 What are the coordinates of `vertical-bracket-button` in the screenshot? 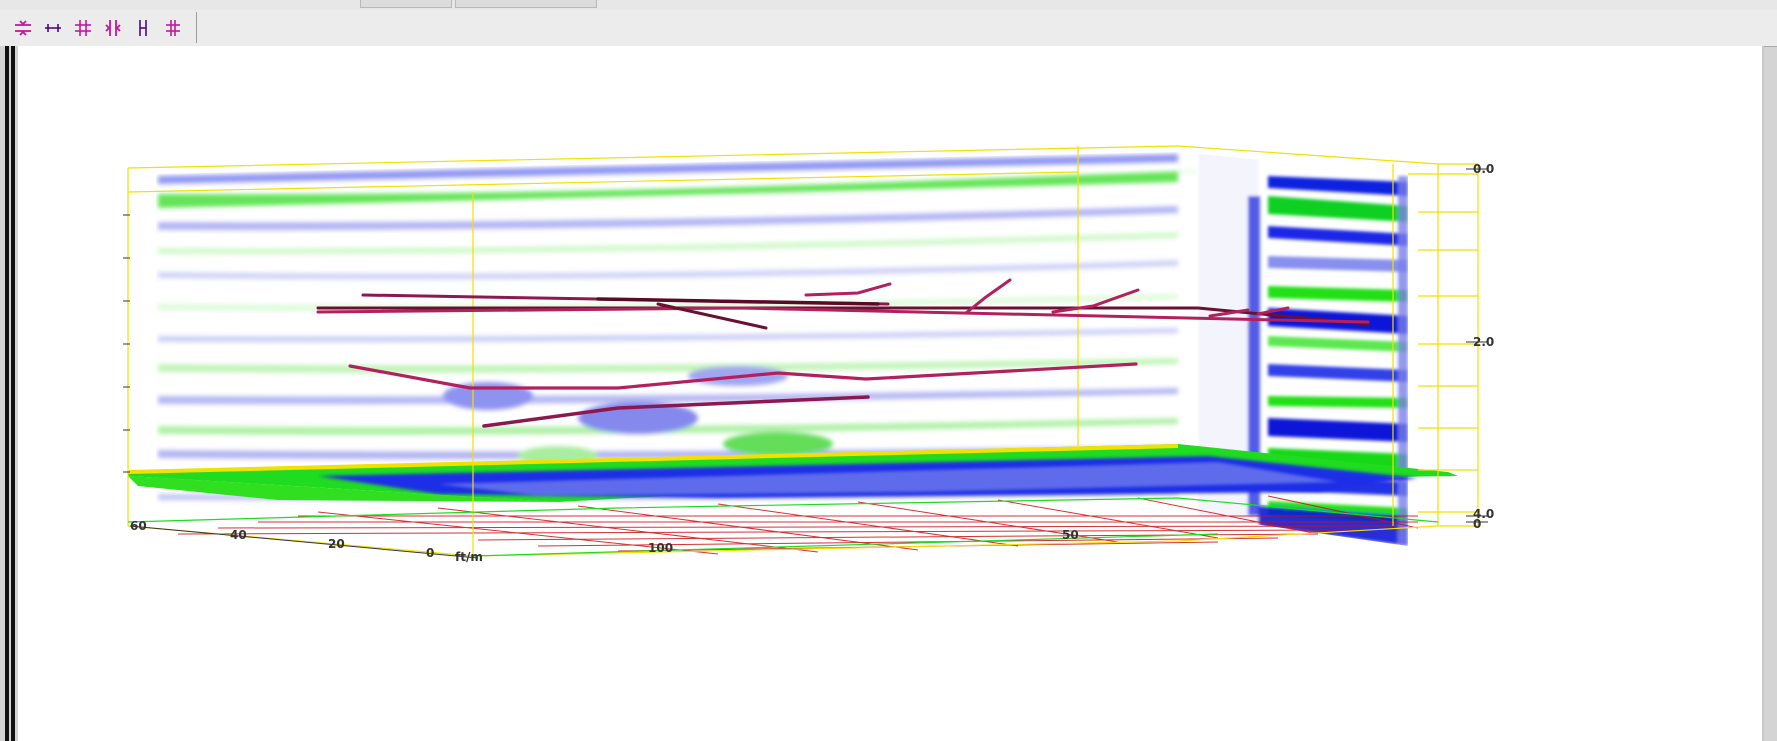 It's located at (143, 28).